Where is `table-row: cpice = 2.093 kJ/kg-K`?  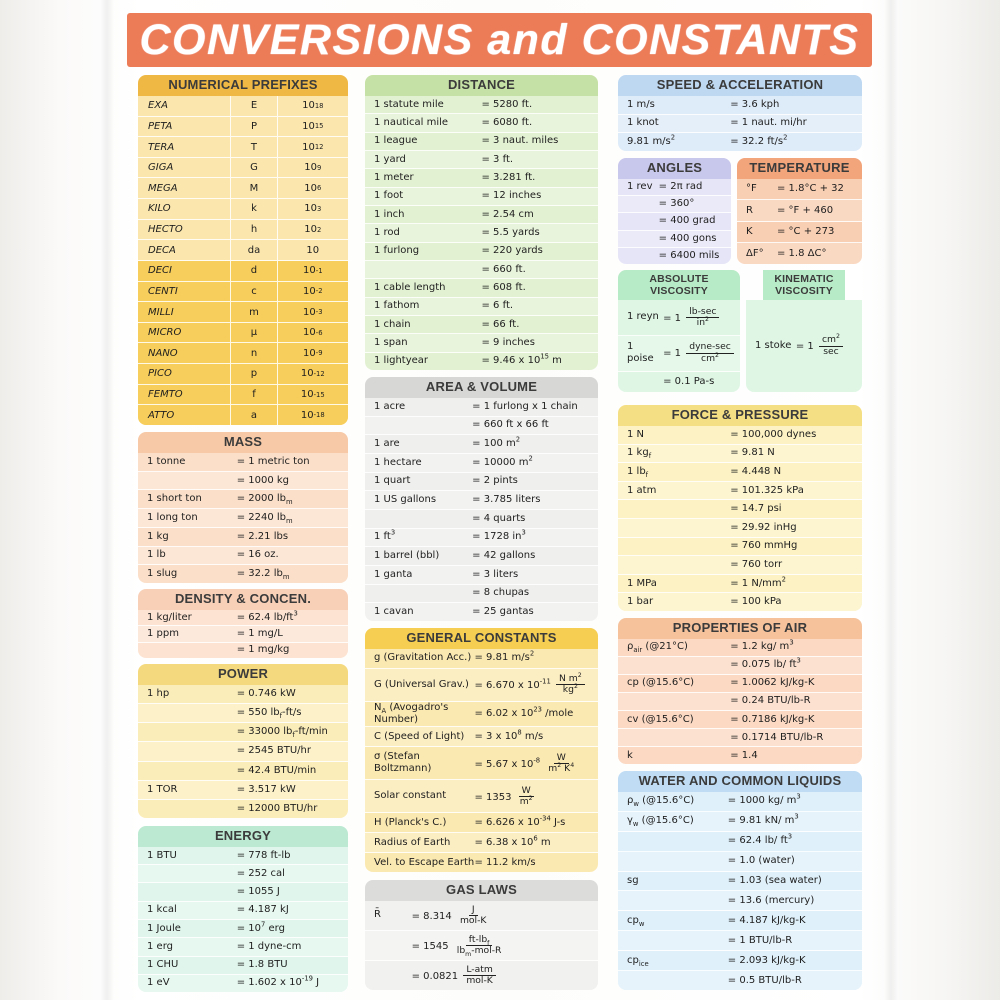
table-row: cpice = 2.093 kJ/kg-K is located at coordinates (740, 961).